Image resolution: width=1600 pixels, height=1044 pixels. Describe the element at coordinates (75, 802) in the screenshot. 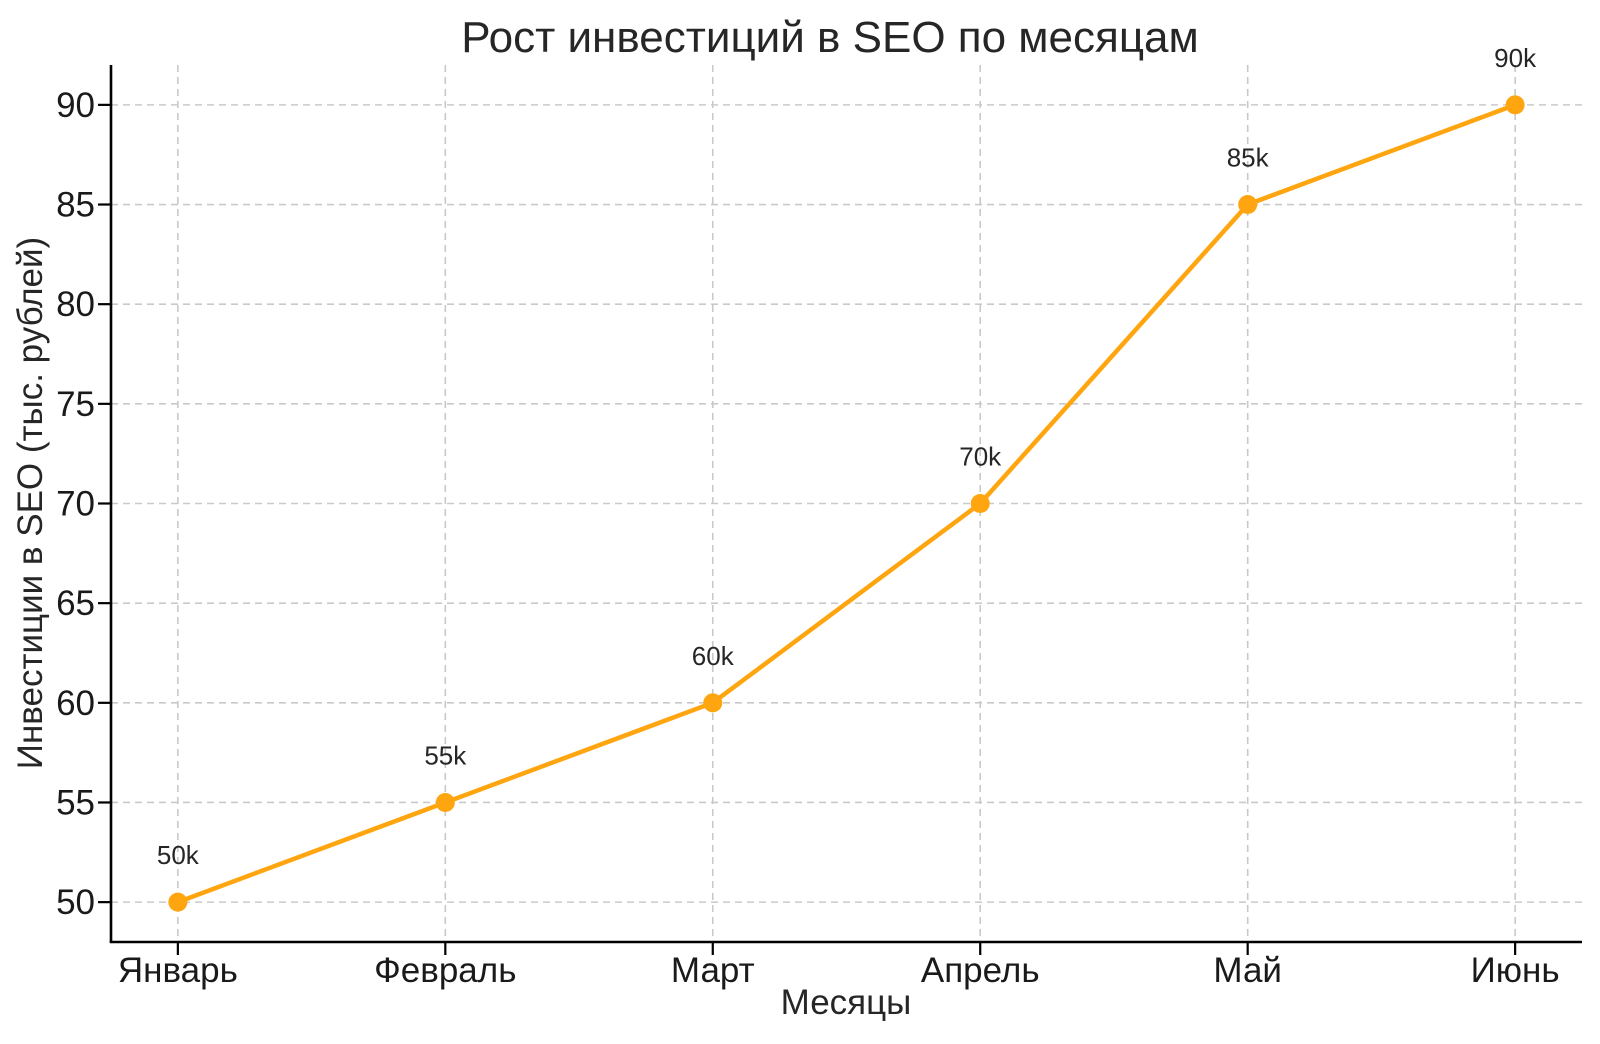

I see `y-tick-label: 55` at that location.